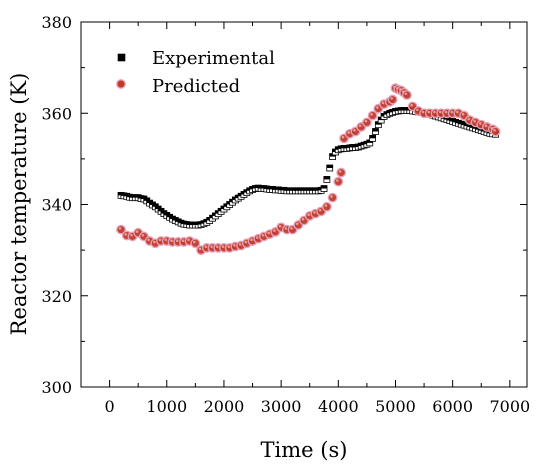 The image size is (550, 468). Describe the element at coordinates (166, 406) in the screenshot. I see `x-tick-label: 1000` at that location.